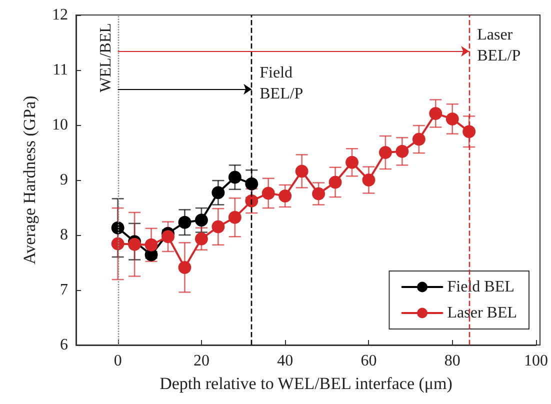  I want to click on x-tick-label: 40, so click(285, 361).